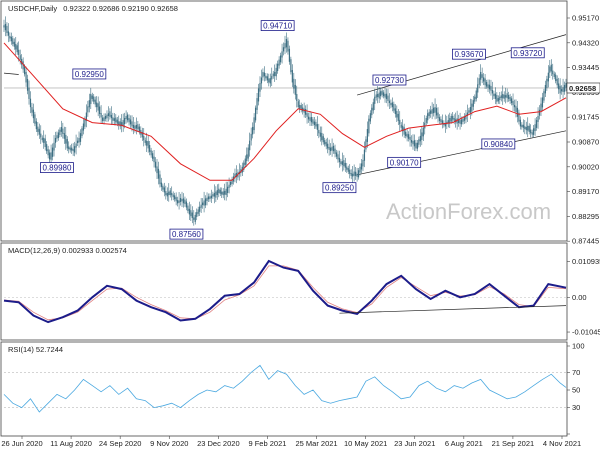 The width and height of the screenshot is (600, 450). What do you see at coordinates (468, 211) in the screenshot?
I see `watermark-text: ActionForex.com` at bounding box center [468, 211].